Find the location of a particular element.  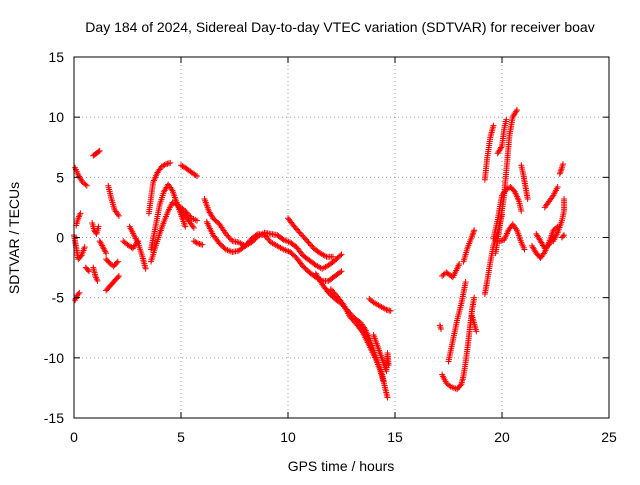

x-tick-label: 15 is located at coordinates (395, 437).